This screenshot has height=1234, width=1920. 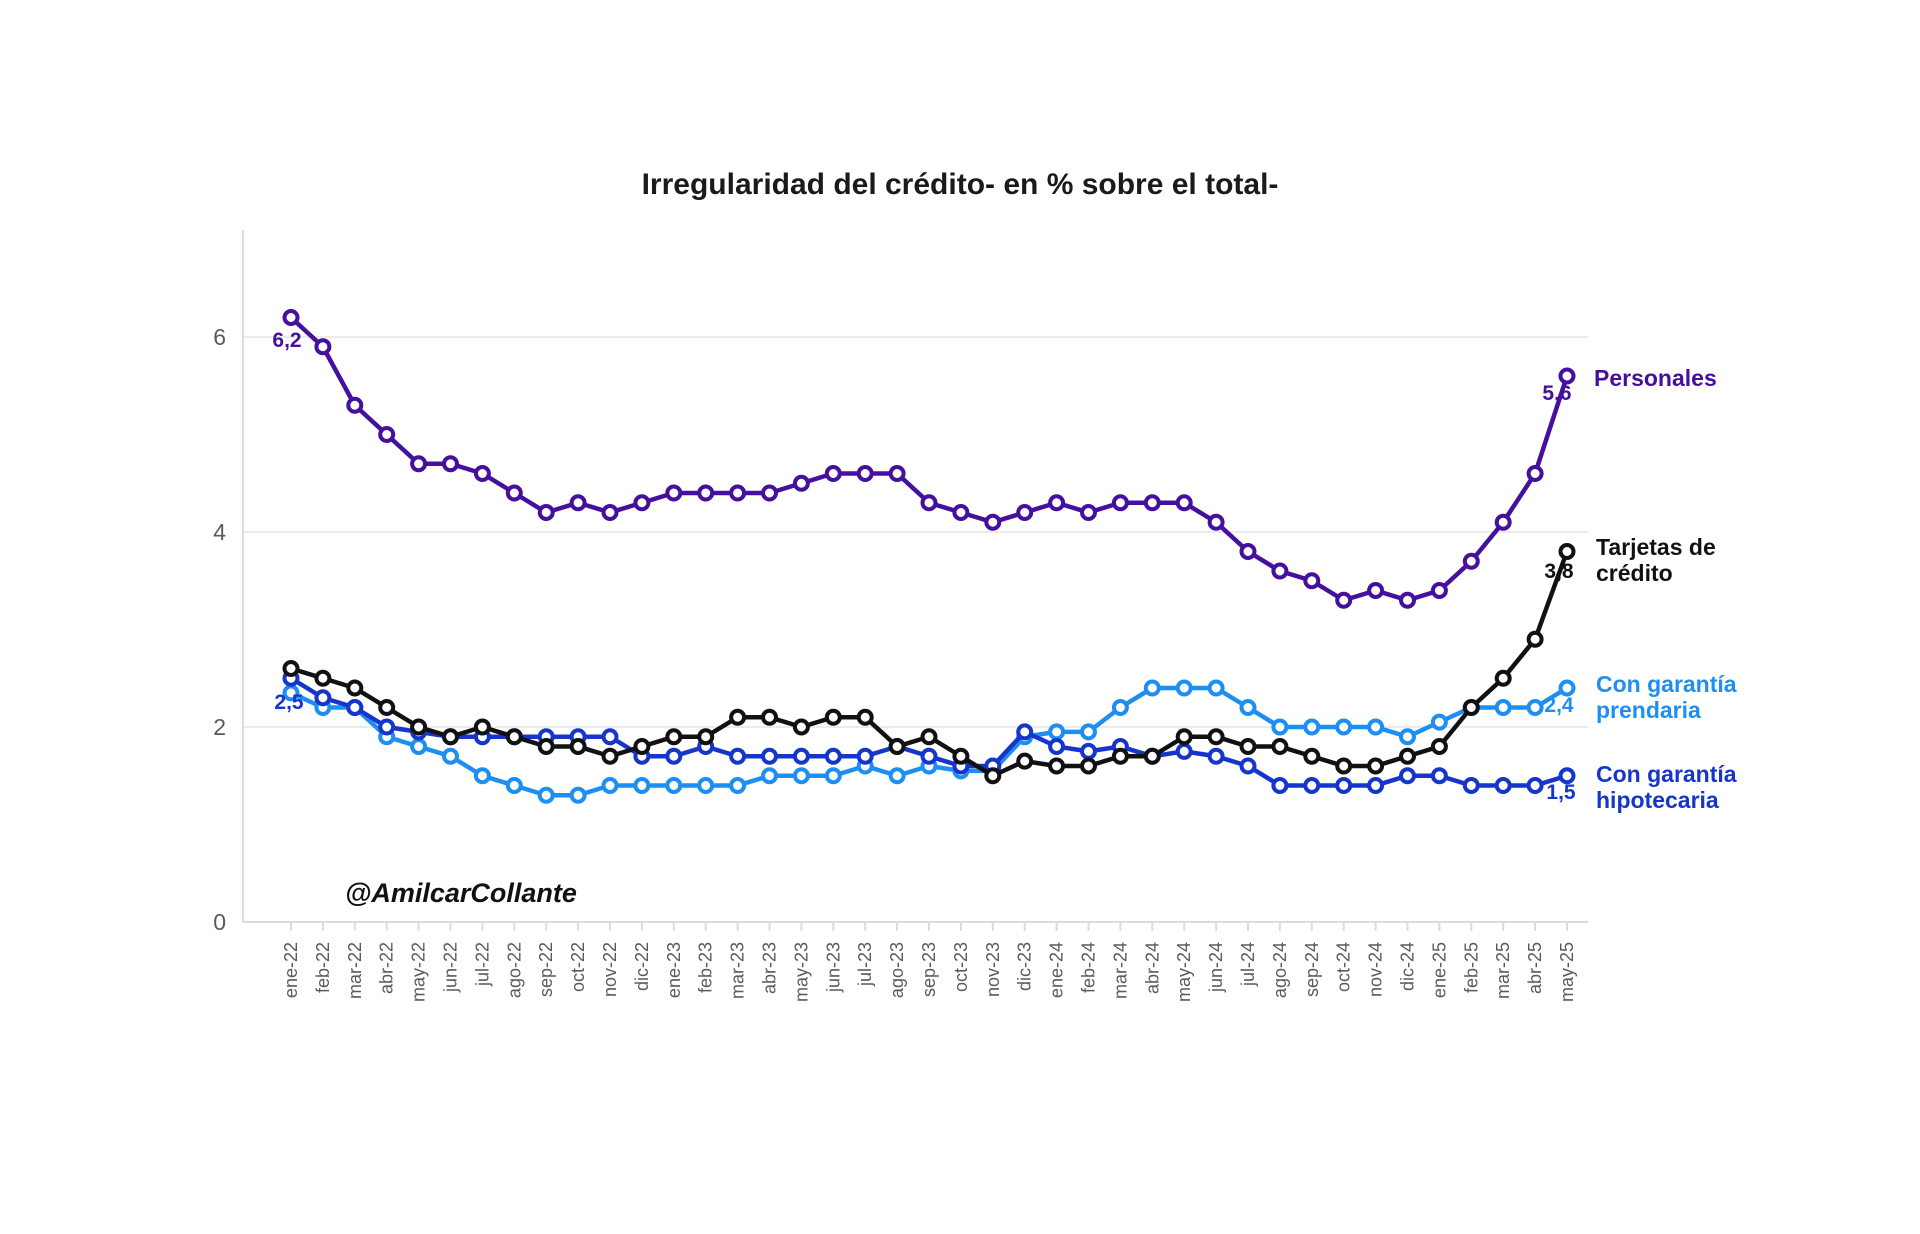 What do you see at coordinates (1312, 969) in the screenshot?
I see `x-axis-tick-label: sep-24` at bounding box center [1312, 969].